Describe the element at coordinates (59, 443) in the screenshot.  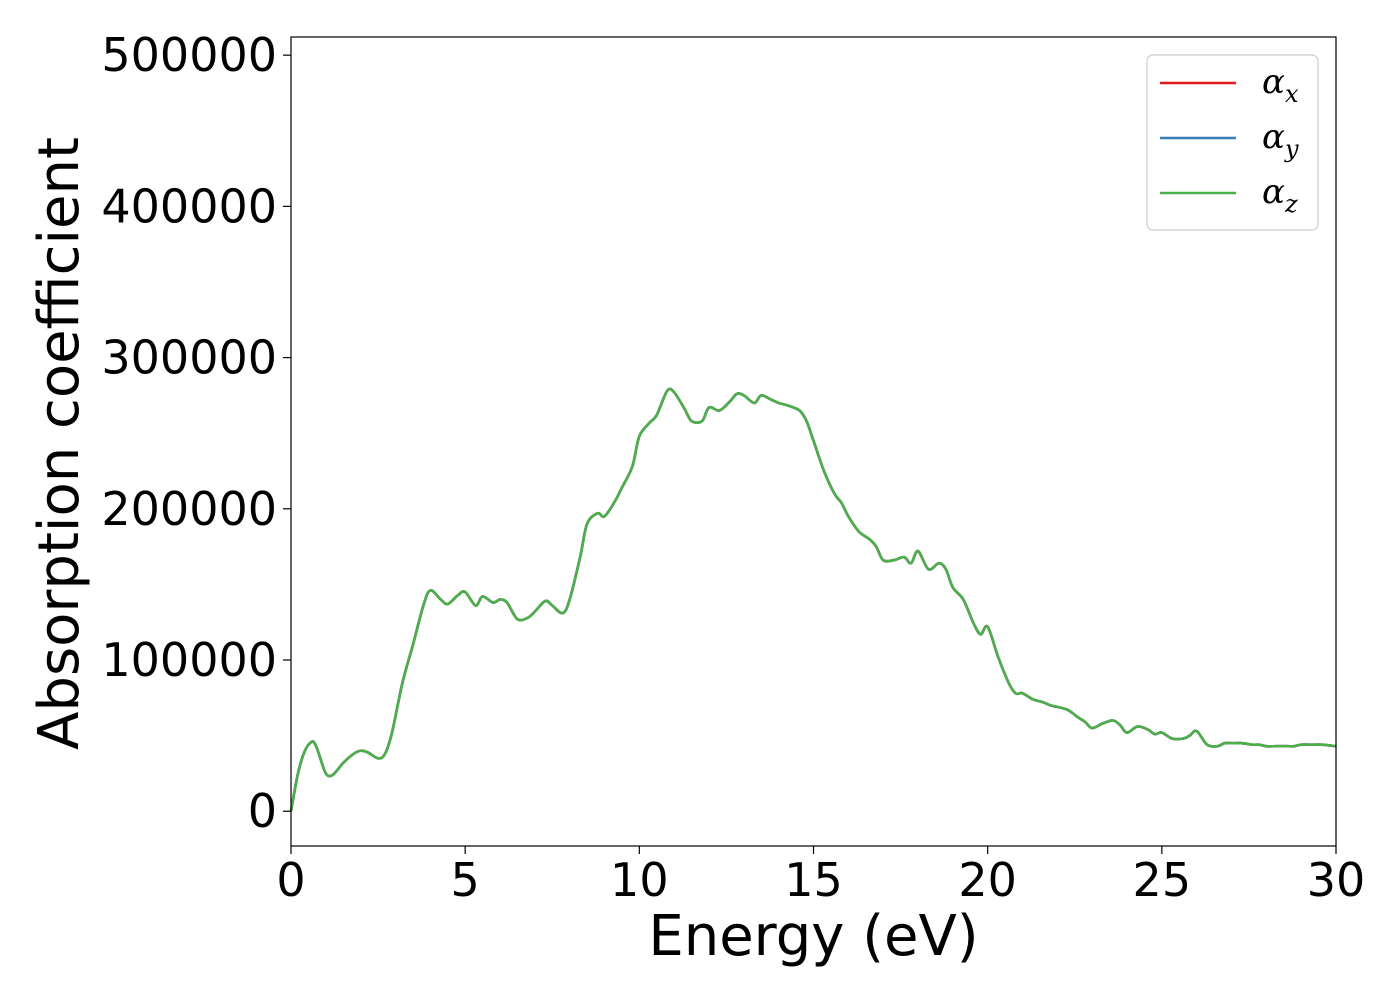
I see `y-axis-label: Absorption coefficient` at that location.